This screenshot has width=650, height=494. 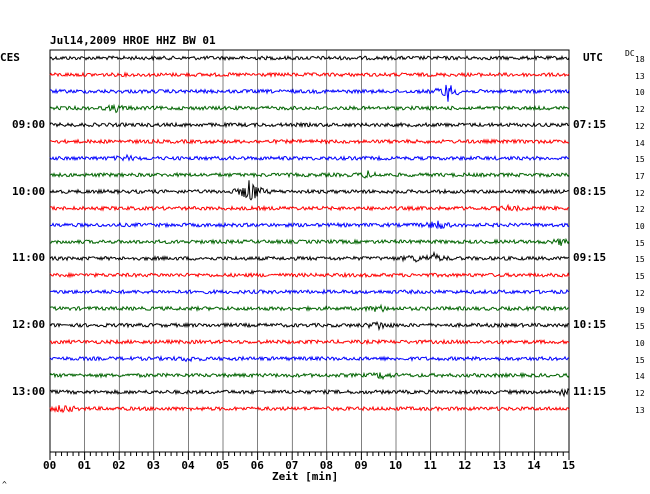 What do you see at coordinates (396, 465) in the screenshot?
I see `x-tick-label: 10` at bounding box center [396, 465].